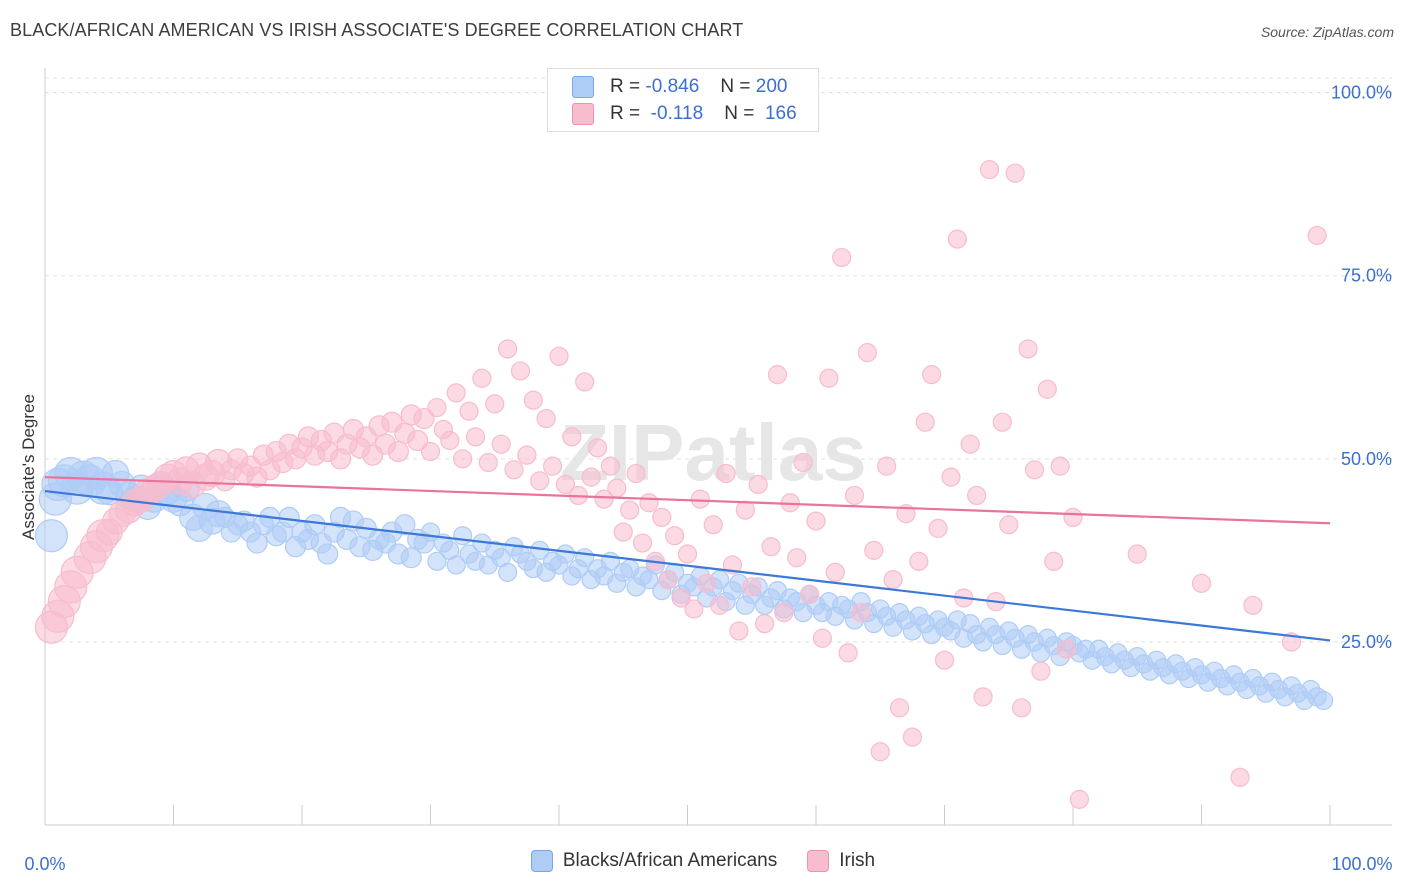  What do you see at coordinates (1366, 459) in the screenshot?
I see `y-tick-label: 50.0%` at bounding box center [1366, 459].